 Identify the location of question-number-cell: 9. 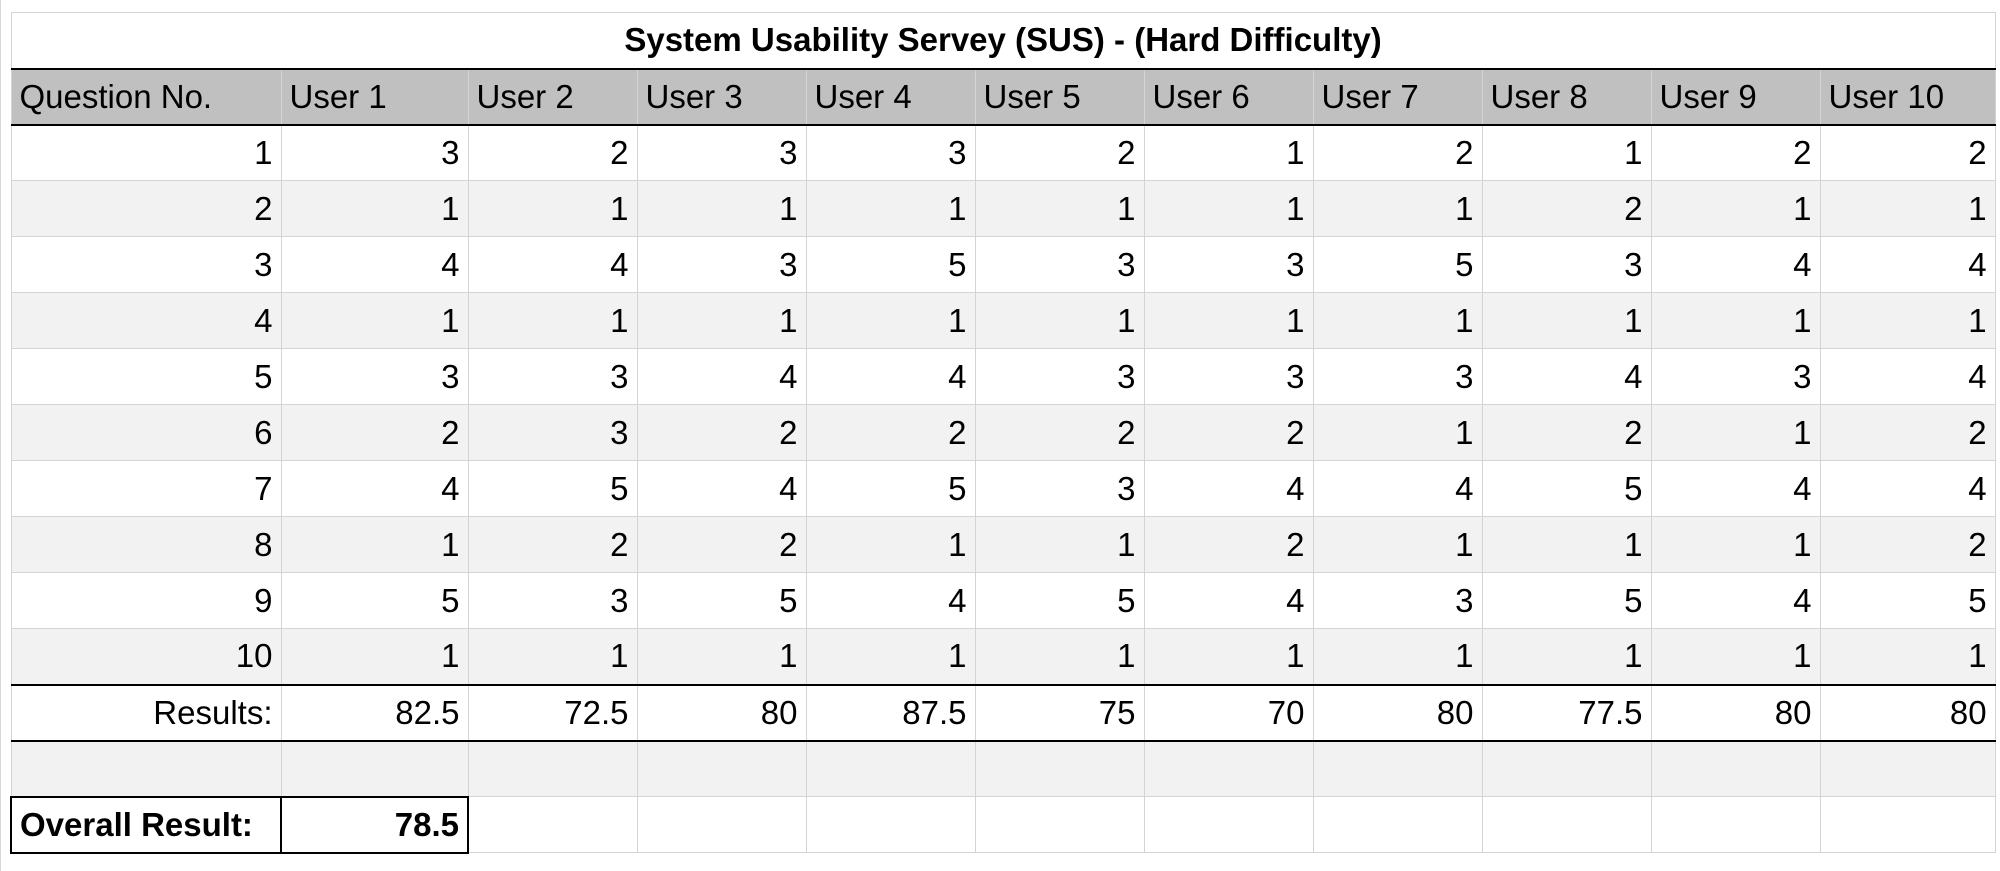
(146, 600).